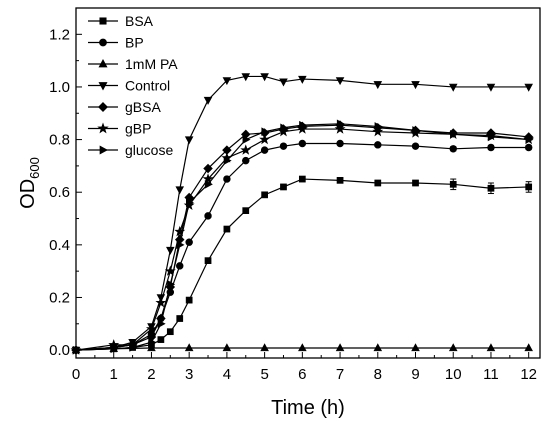  What do you see at coordinates (147, 86) in the screenshot?
I see `legend-label-control: Control` at bounding box center [147, 86].